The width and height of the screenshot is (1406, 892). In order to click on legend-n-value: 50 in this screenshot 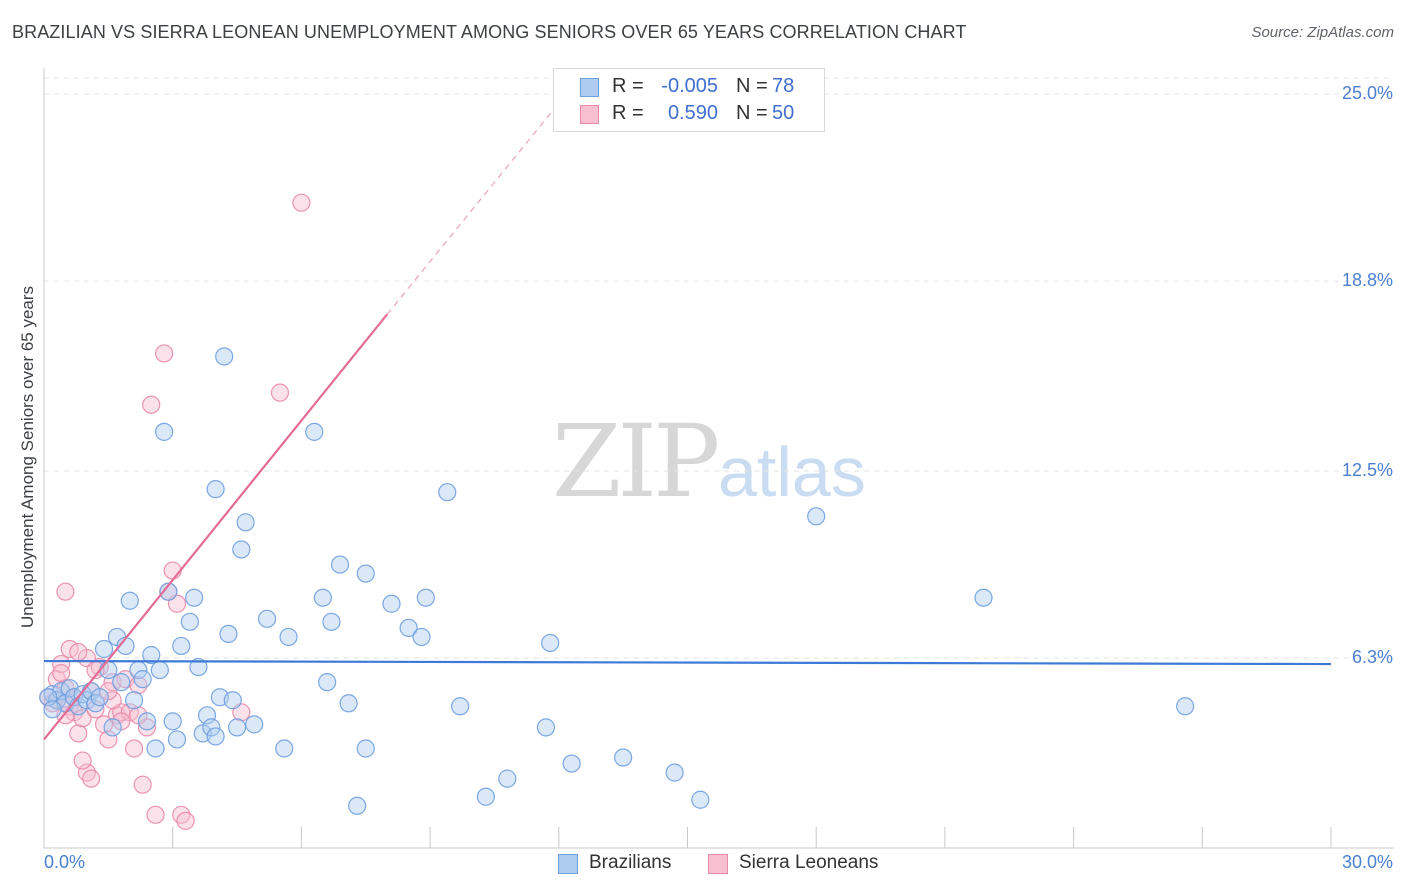, I will do `click(783, 113)`.